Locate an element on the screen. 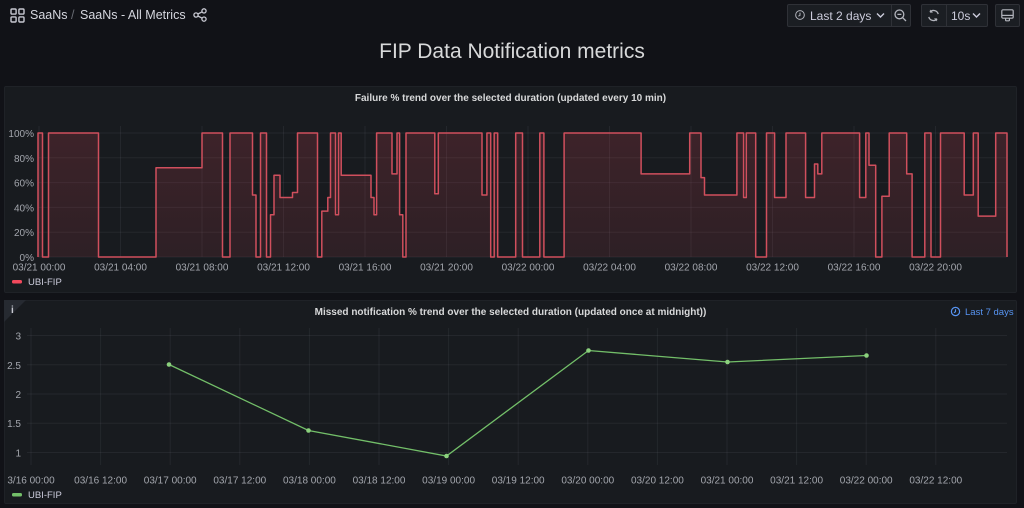 This screenshot has width=1024, height=508. svg-text: Last 7 days is located at coordinates (989, 312).